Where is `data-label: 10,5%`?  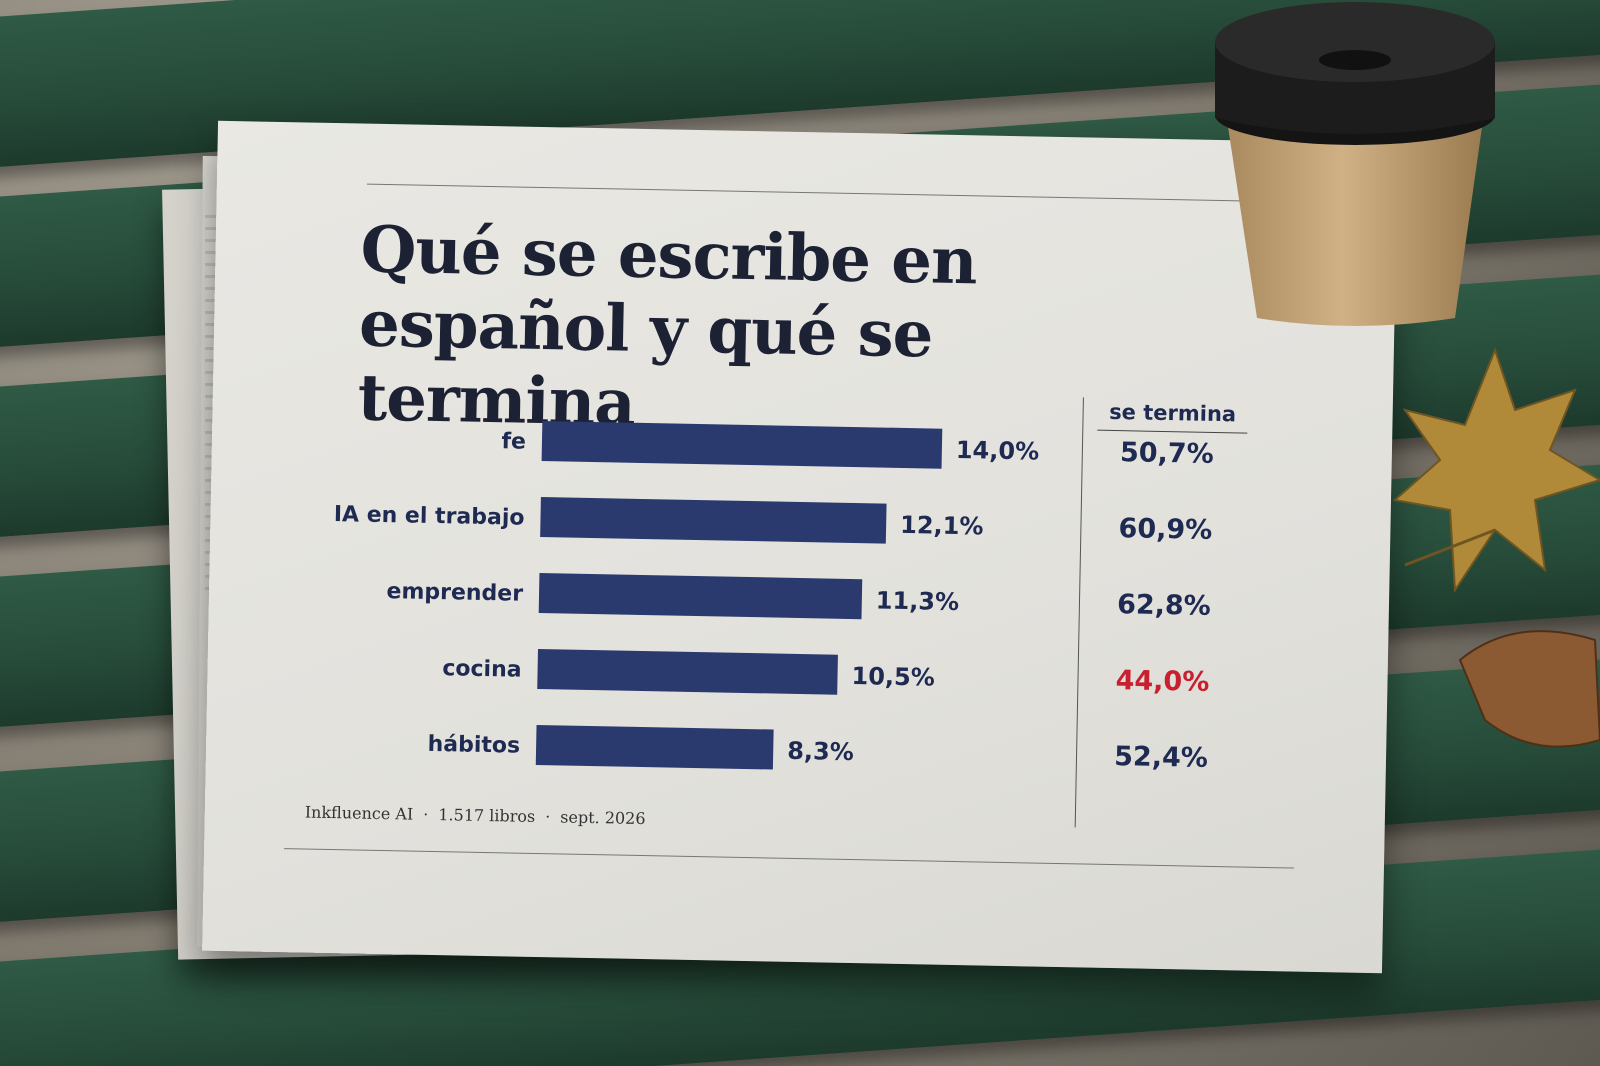
data-label: 10,5% is located at coordinates (893, 677).